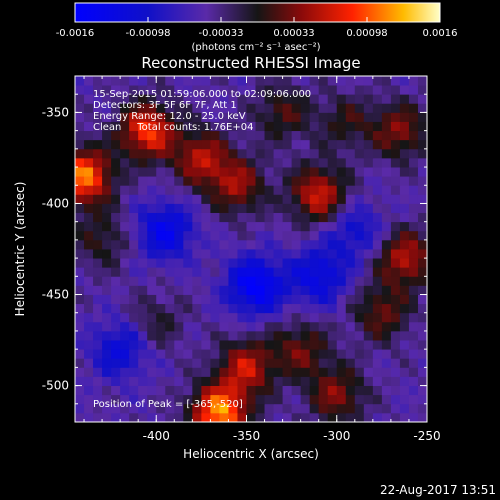 The image size is (500, 500). Describe the element at coordinates (251, 454) in the screenshot. I see `x-axis-label: Heliocentric X (arcsec)` at that location.